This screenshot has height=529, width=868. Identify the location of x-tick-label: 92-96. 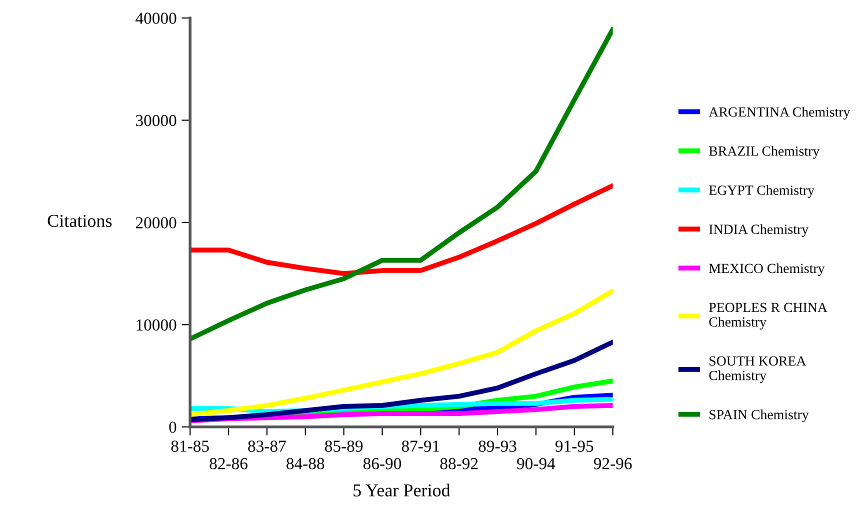
(613, 464).